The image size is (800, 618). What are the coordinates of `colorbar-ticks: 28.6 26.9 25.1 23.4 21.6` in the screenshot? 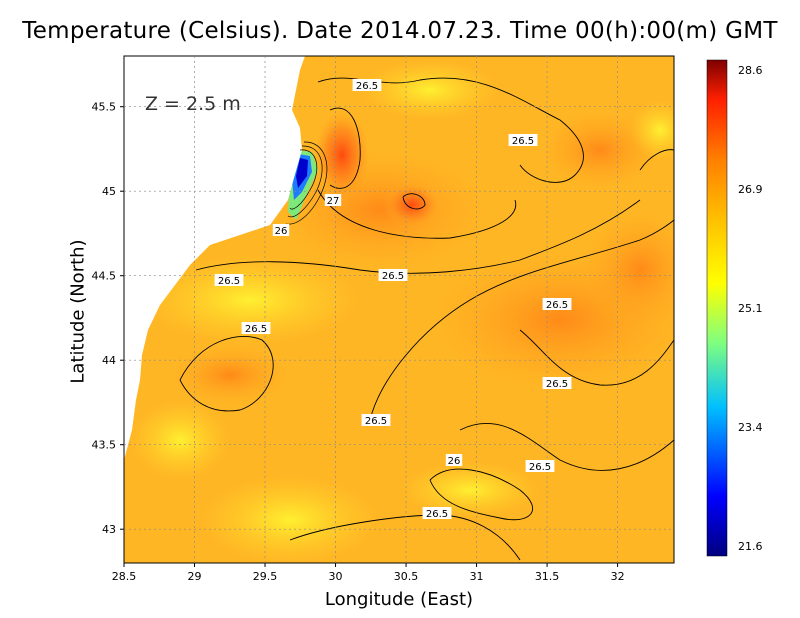 It's located at (750, 308).